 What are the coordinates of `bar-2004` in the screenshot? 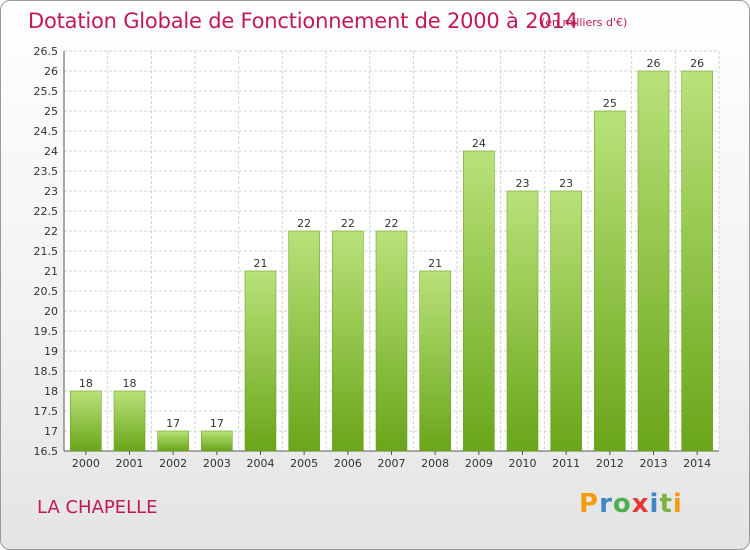 It's located at (260, 361).